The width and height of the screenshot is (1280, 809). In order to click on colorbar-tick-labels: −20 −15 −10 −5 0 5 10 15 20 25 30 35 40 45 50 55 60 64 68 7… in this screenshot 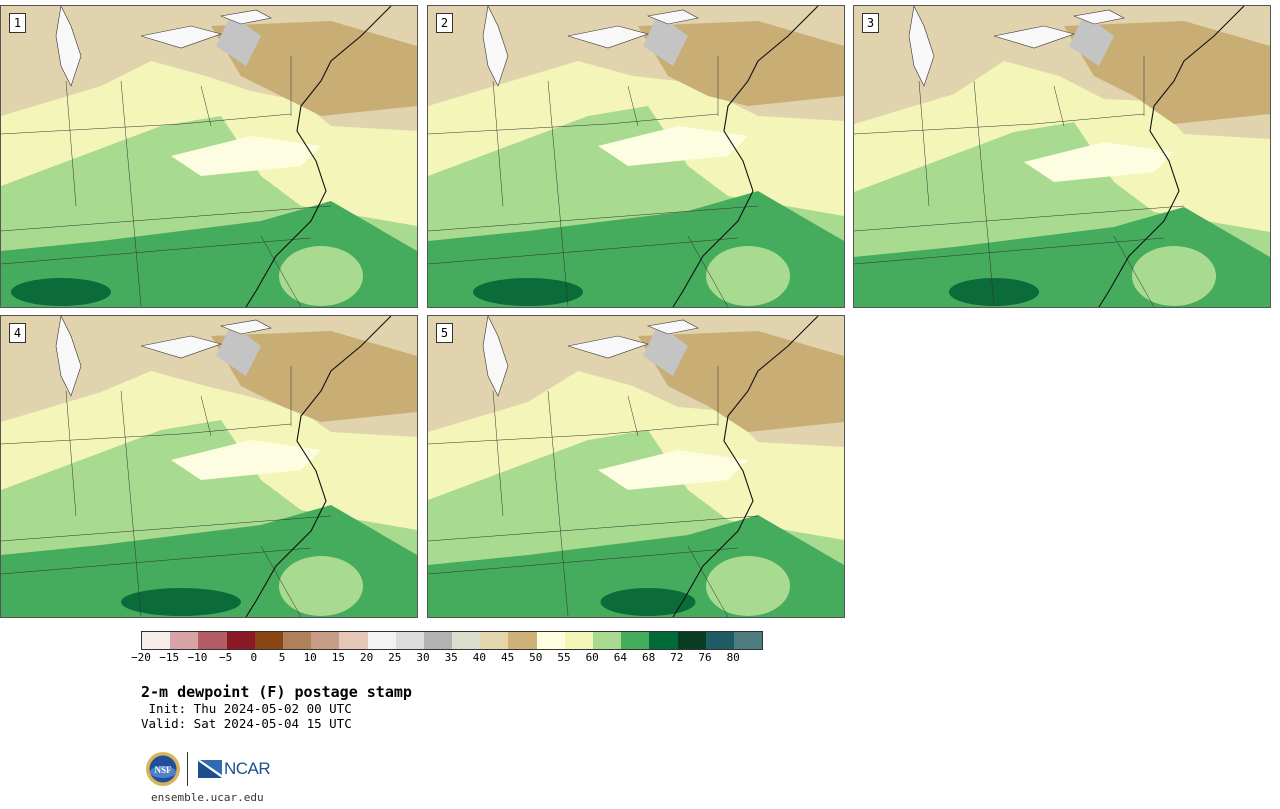, I will do `click(446, 659)`.